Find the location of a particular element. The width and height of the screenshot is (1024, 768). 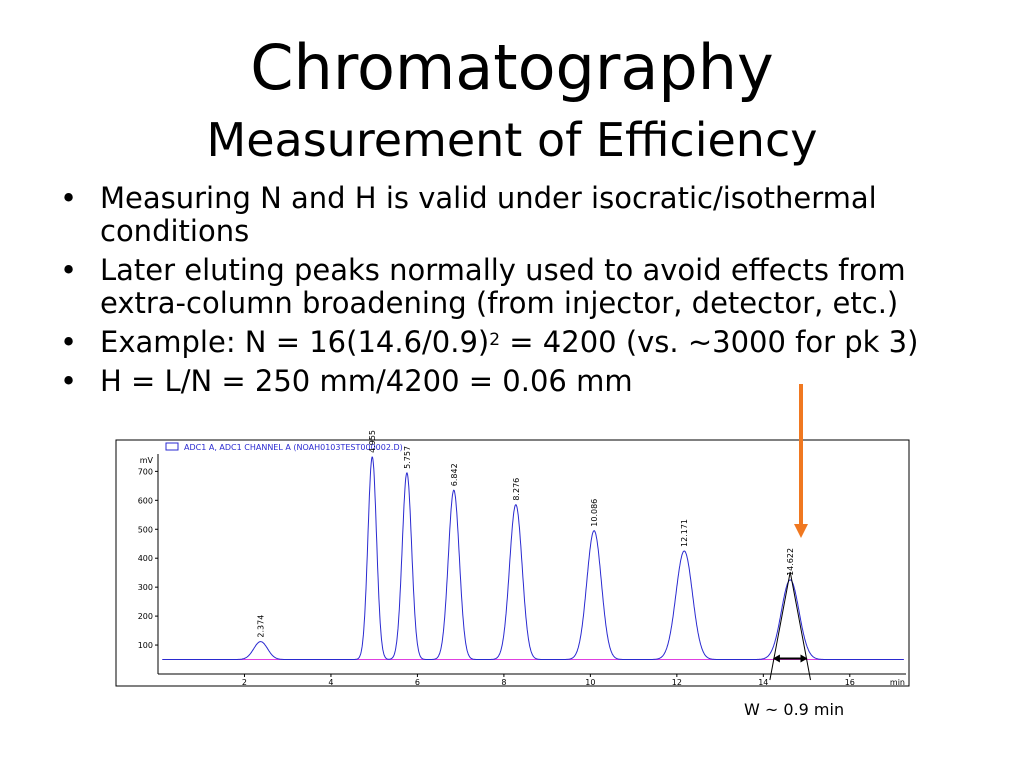

y-tick-label: 300 is located at coordinates (145, 587).